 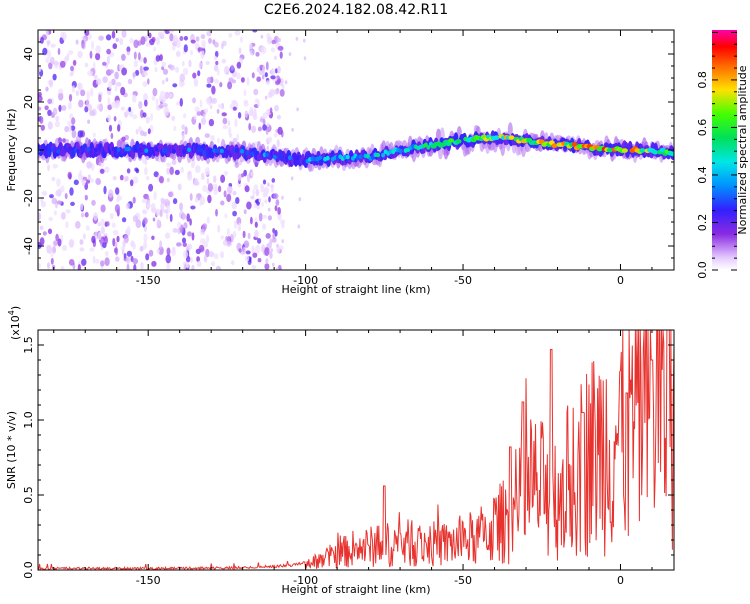 What do you see at coordinates (148, 280) in the screenshot?
I see `x-tick-label: -150` at bounding box center [148, 280].